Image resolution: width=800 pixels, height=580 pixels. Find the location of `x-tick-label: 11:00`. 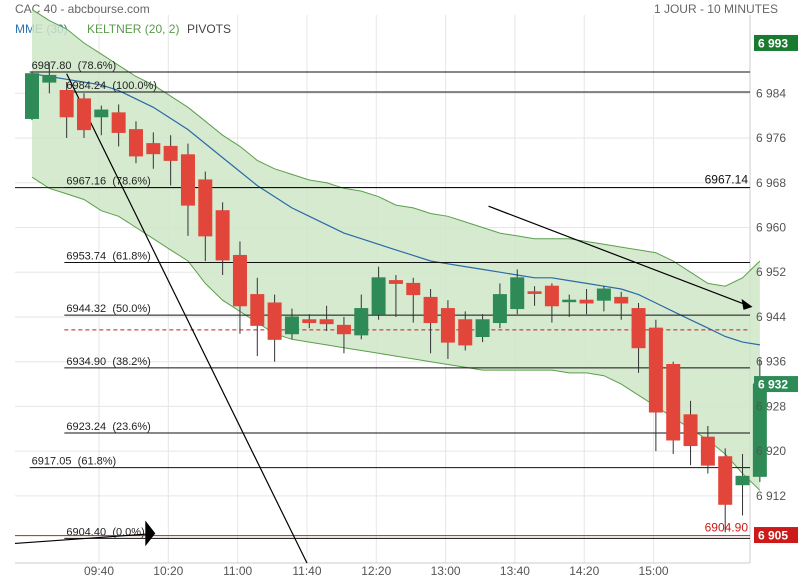

x-tick-label: 11:00 is located at coordinates (237, 571).